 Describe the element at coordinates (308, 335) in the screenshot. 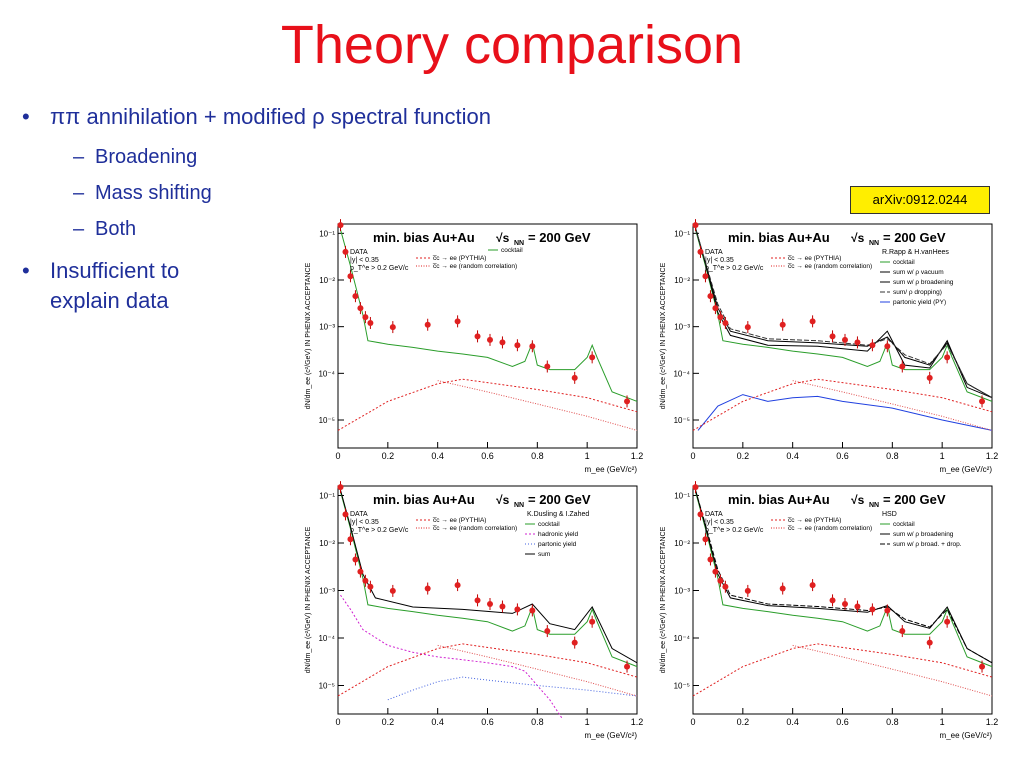

I see `y-axis-label: dN/dm_ee (c²/GeV) IN PHENIX ACCEPTANCE` at that location.